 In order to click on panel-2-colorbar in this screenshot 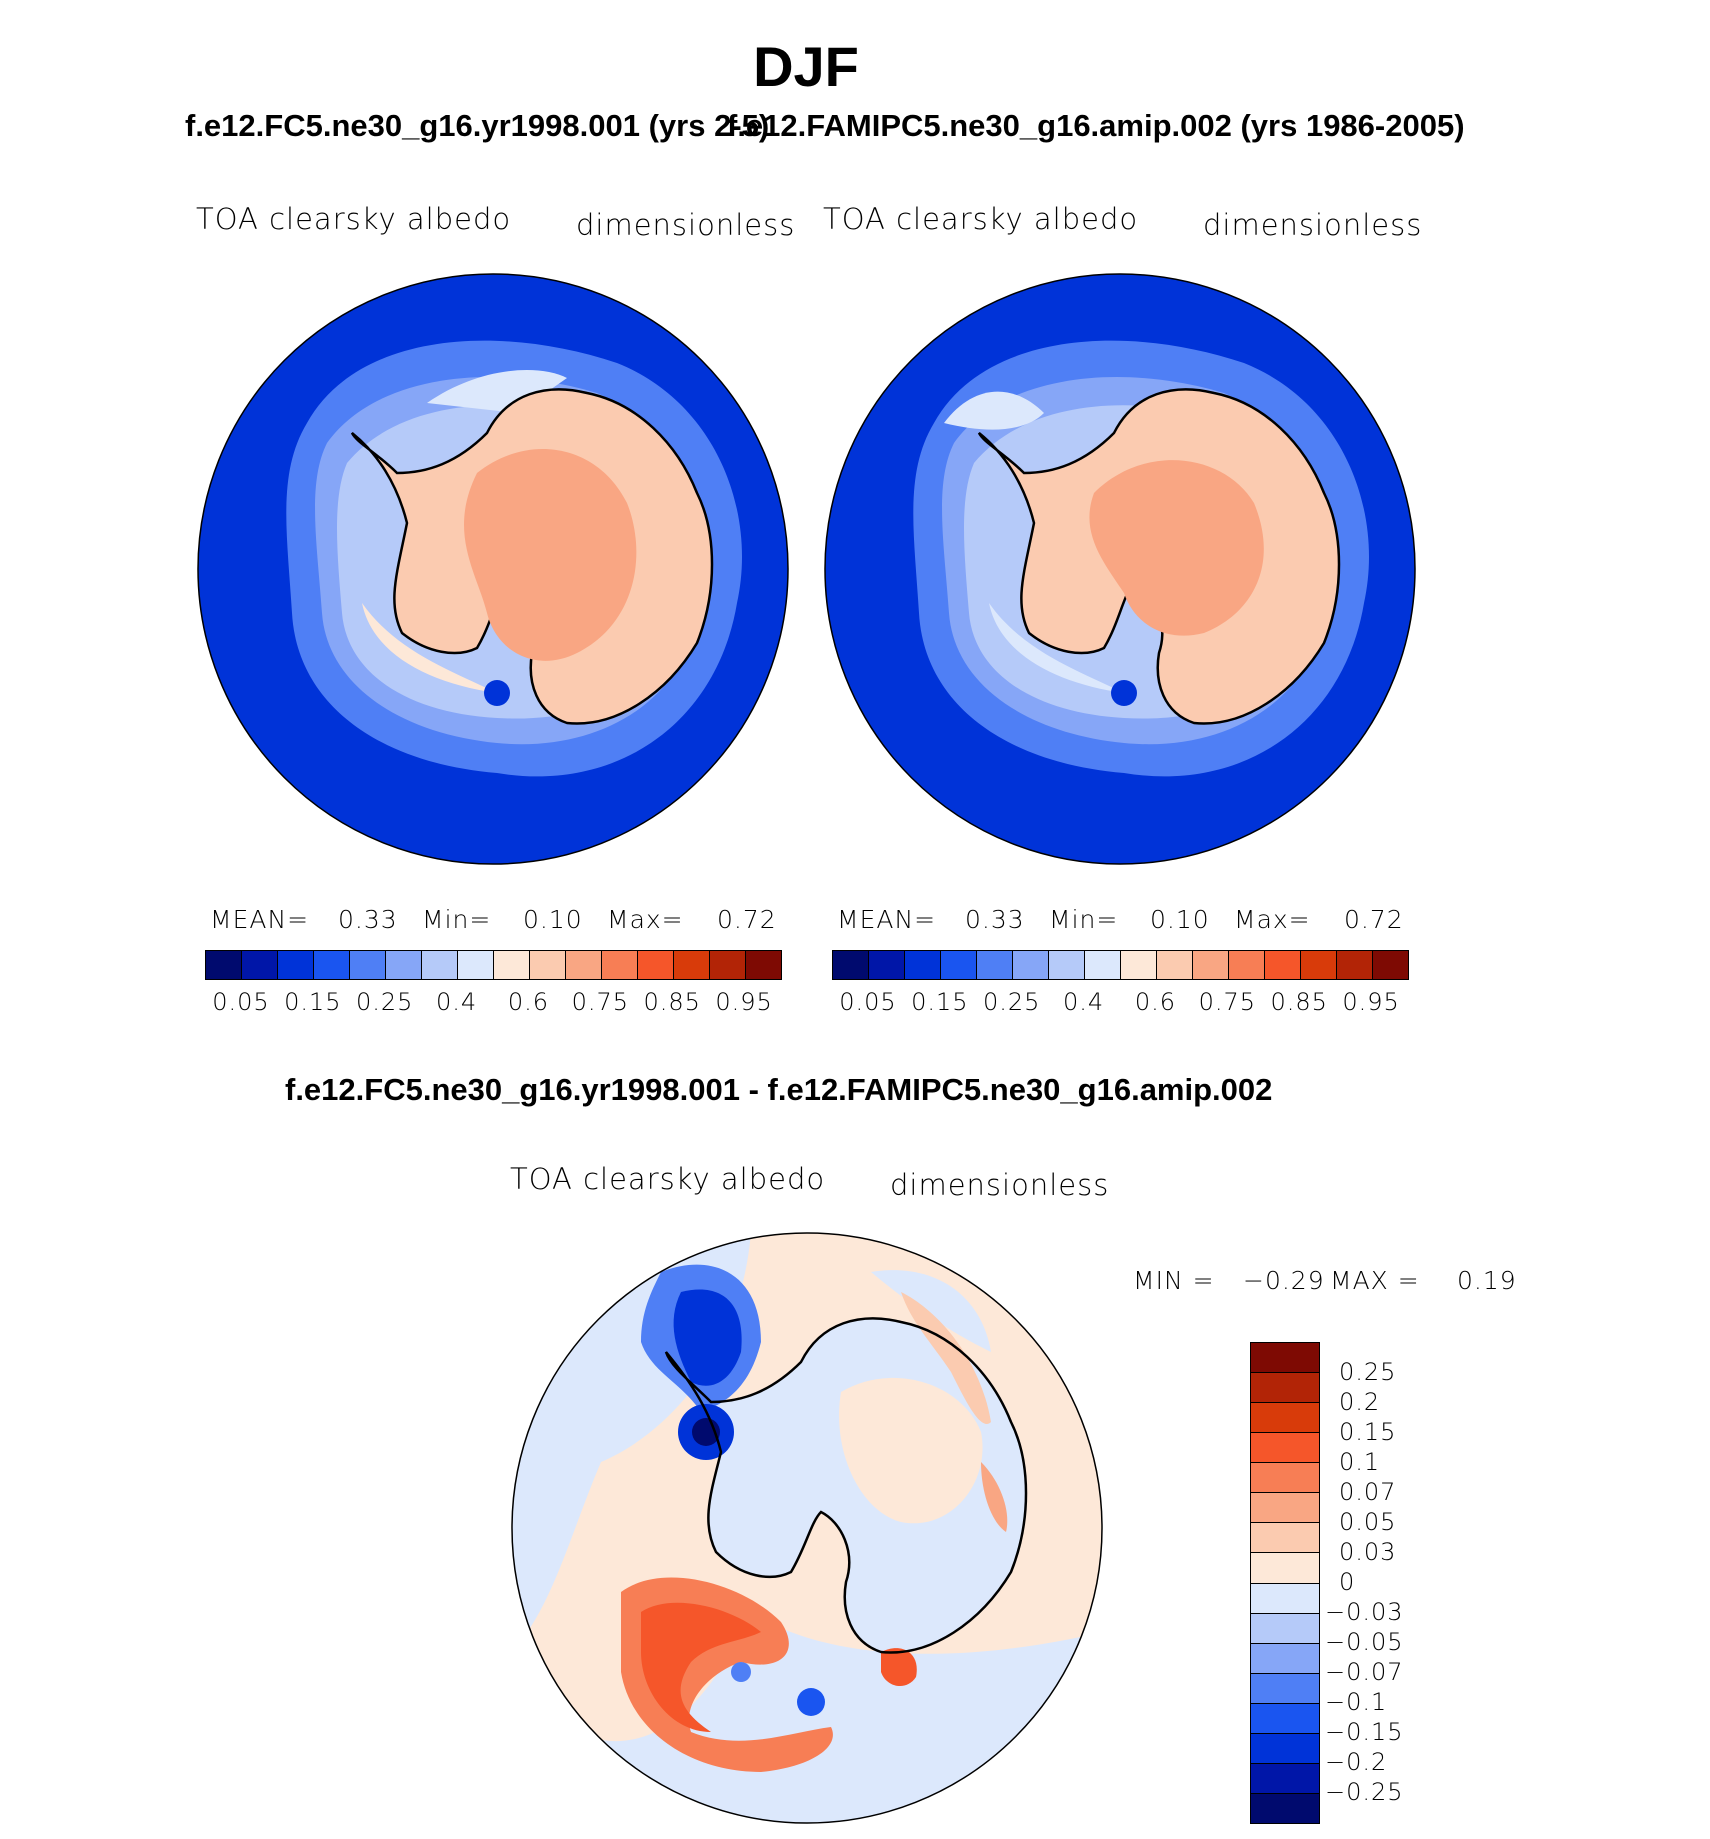, I will do `click(1120, 965)`.